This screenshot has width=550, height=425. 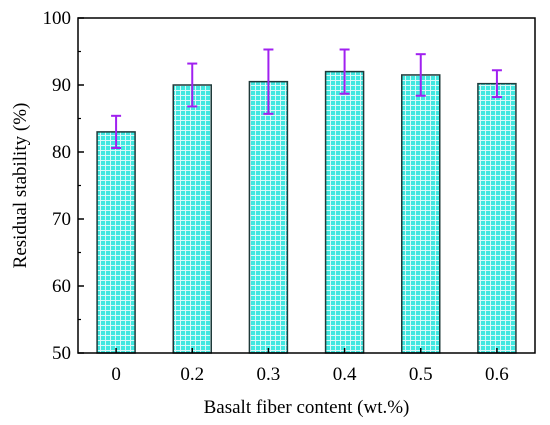 I want to click on y-tick-label: 90, so click(x=61, y=85).